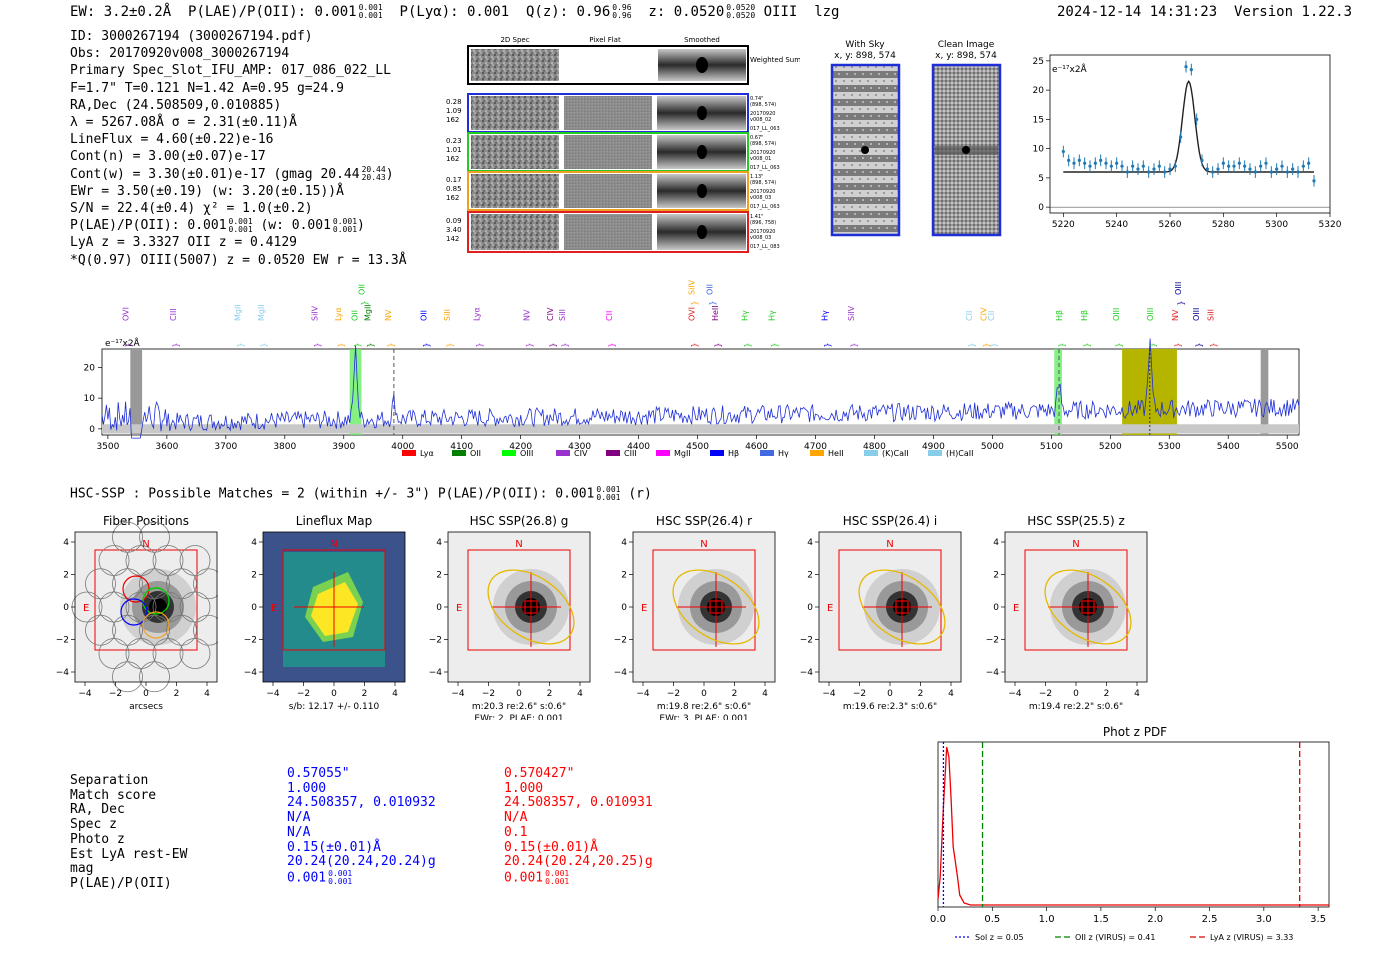  Describe the element at coordinates (334, 521) in the screenshot. I see `panel-title: Lineflux Map` at that location.